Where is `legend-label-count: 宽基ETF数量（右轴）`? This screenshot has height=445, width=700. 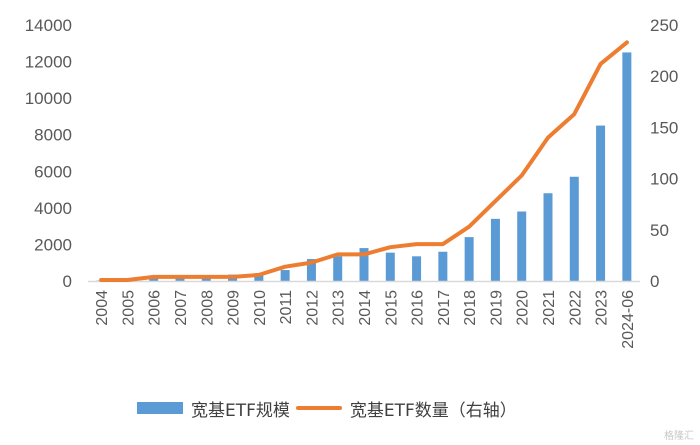
legend-label-count: 宽基ETF数量（右轴） is located at coordinates (433, 410).